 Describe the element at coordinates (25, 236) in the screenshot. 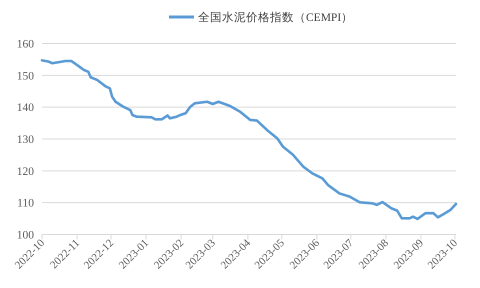

I see `y-tick-label: 100` at that location.